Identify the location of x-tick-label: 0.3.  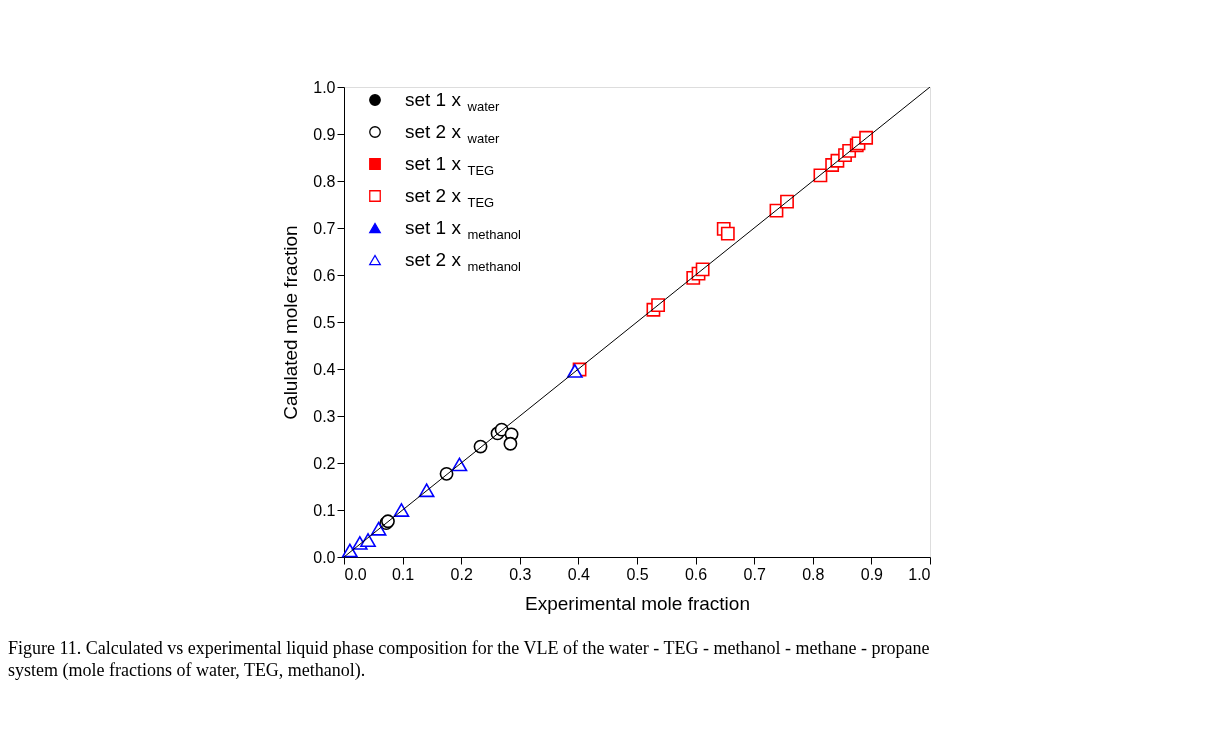
(520, 574).